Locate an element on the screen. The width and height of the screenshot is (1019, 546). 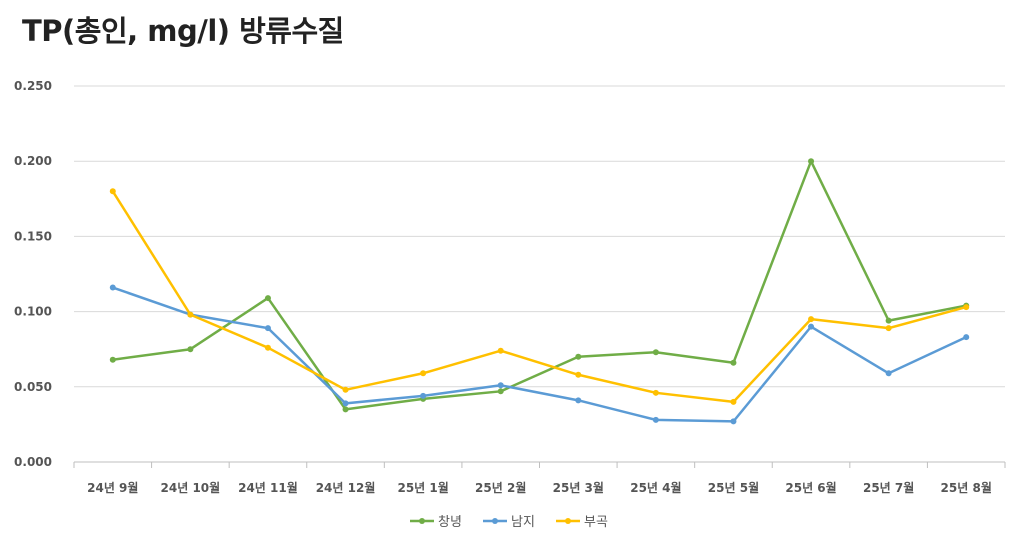
x-tick-label: 25년 2월 is located at coordinates (500, 487).